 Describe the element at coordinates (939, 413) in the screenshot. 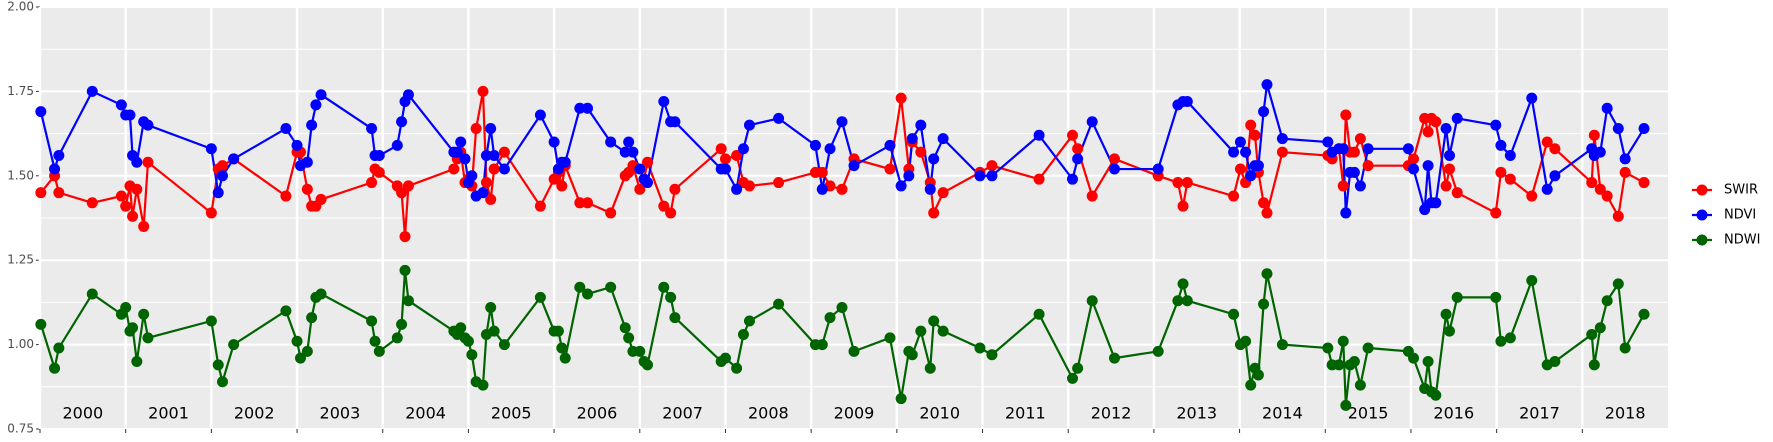

I see `year-label: 2010` at that location.